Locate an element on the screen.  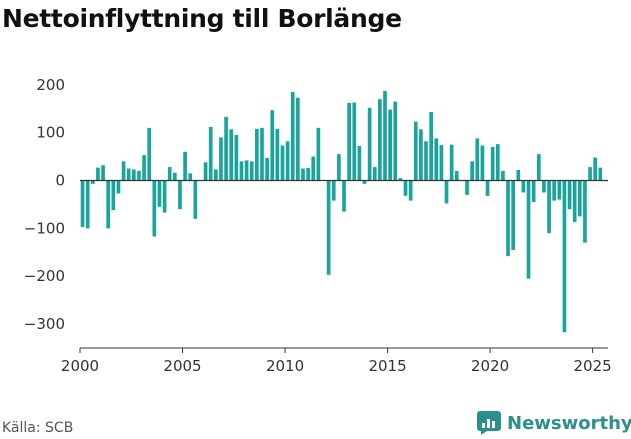
y-tick-label: −200 is located at coordinates (44, 276).